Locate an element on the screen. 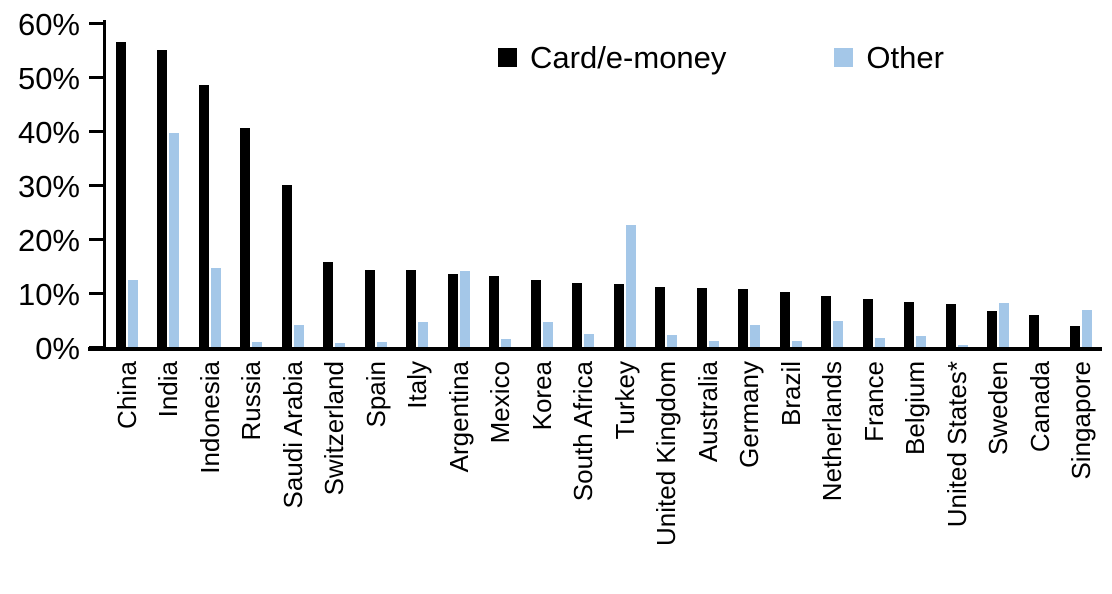 The height and width of the screenshot is (594, 1112). bar-other-united-kingdom is located at coordinates (672, 340).